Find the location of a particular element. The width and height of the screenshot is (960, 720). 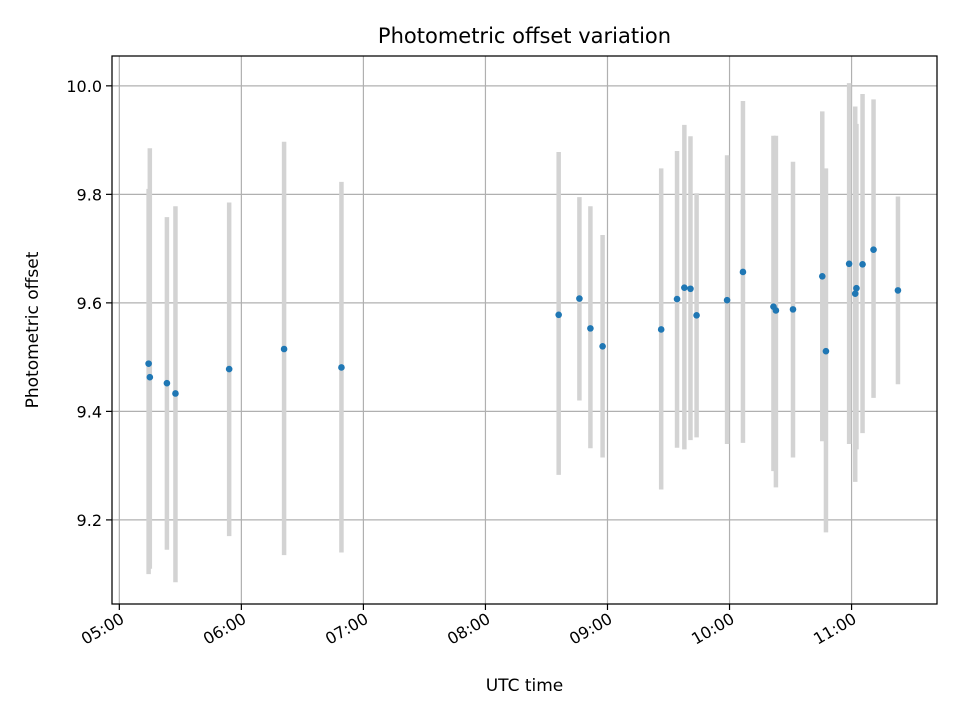

x-axis-label: UTC time is located at coordinates (525, 686).